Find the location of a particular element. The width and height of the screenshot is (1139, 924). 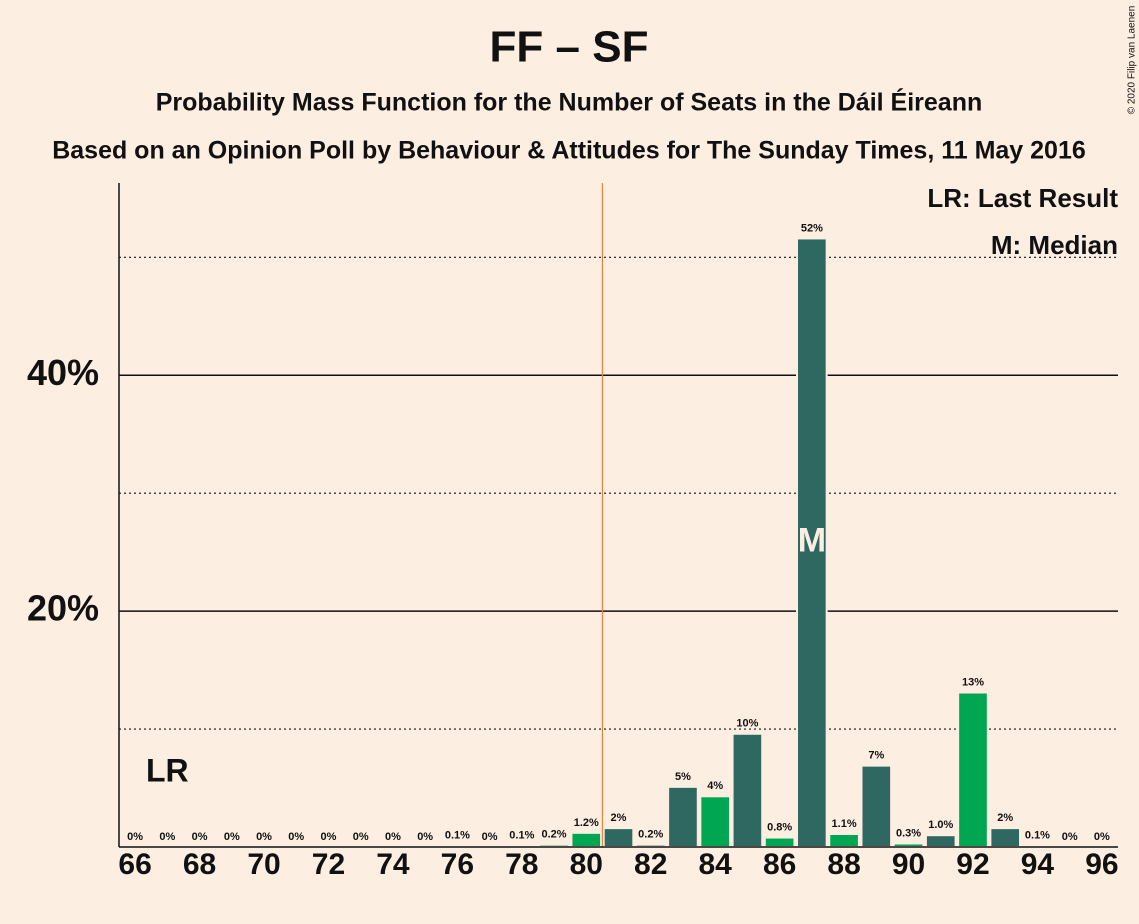

x-tick-label: 80 is located at coordinates (586, 864).